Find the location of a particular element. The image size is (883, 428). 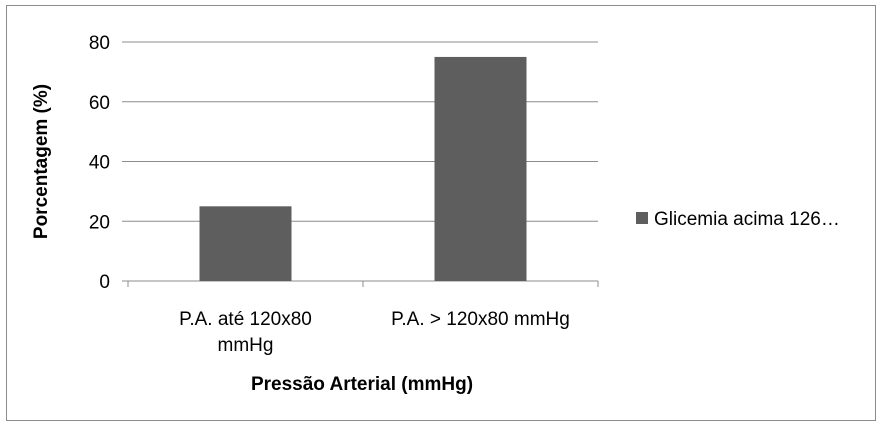

x-axis-title: Pressão Arterial (mmHg) is located at coordinates (362, 384).